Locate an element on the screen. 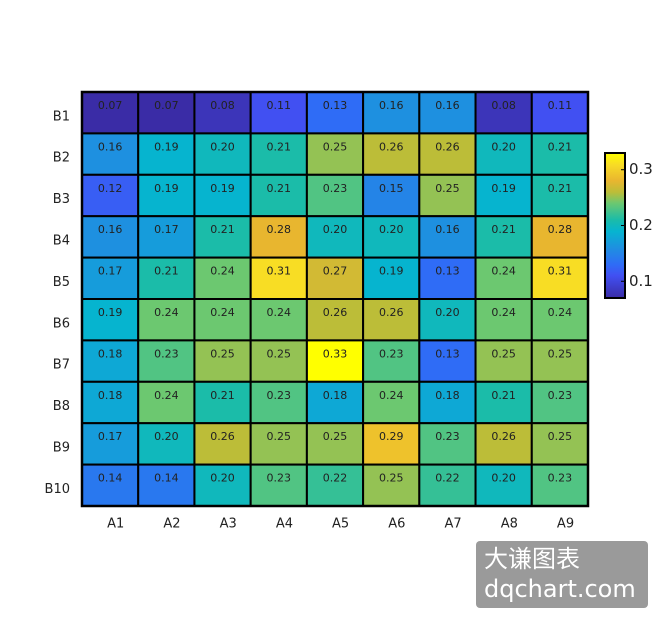 The height and width of the screenshot is (625, 666). cell-label: 0.13 is located at coordinates (447, 353).